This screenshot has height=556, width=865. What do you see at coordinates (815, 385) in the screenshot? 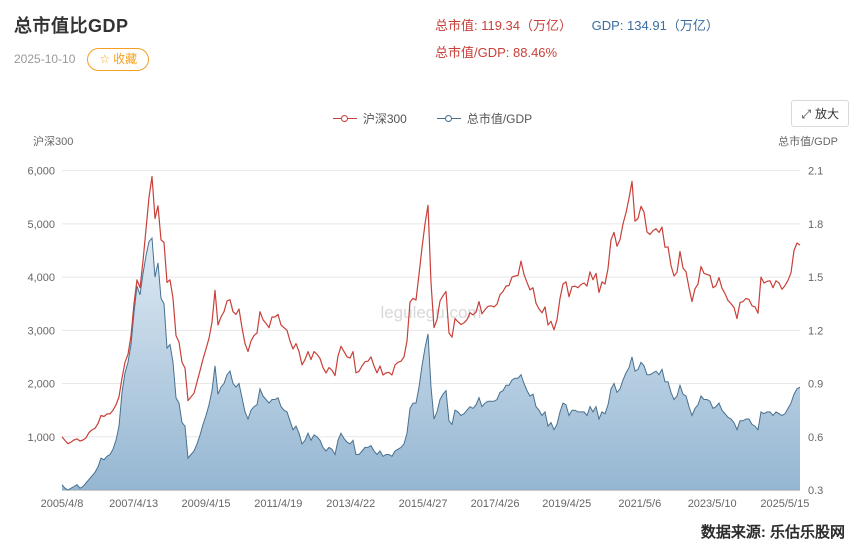
I see `right-axis-tick-label: 0.9` at bounding box center [815, 385].